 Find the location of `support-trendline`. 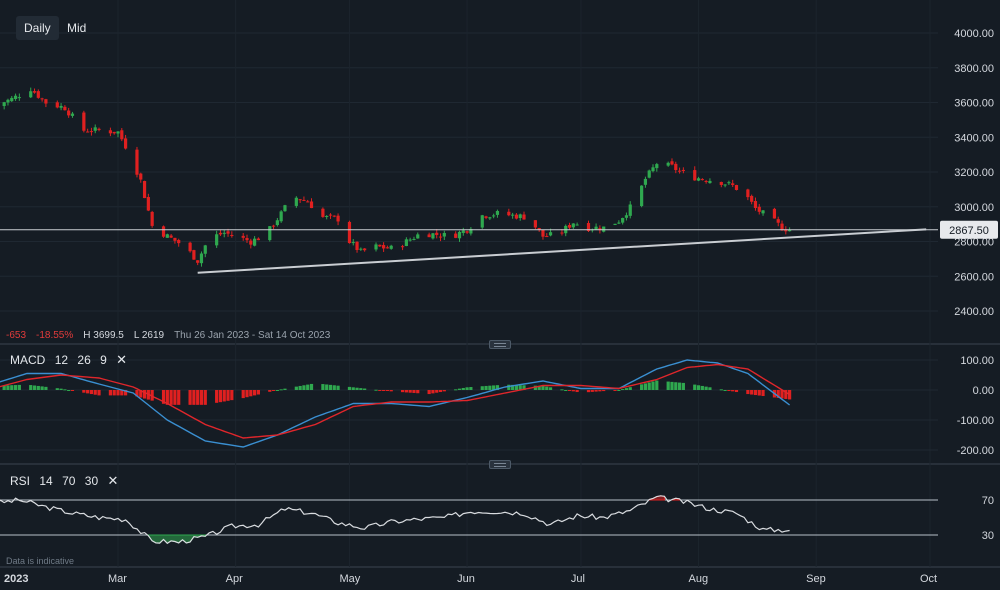

support-trendline is located at coordinates (562, 251).